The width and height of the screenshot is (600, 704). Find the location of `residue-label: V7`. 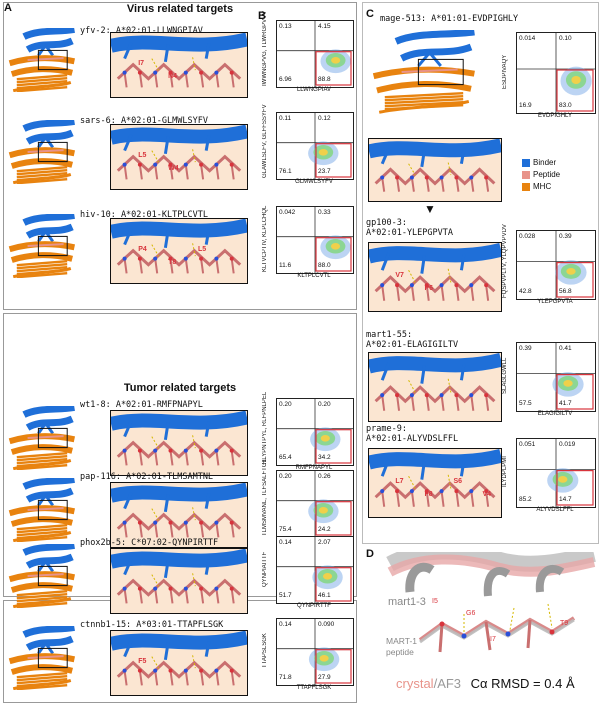

residue-label: V7 is located at coordinates (399, 275).